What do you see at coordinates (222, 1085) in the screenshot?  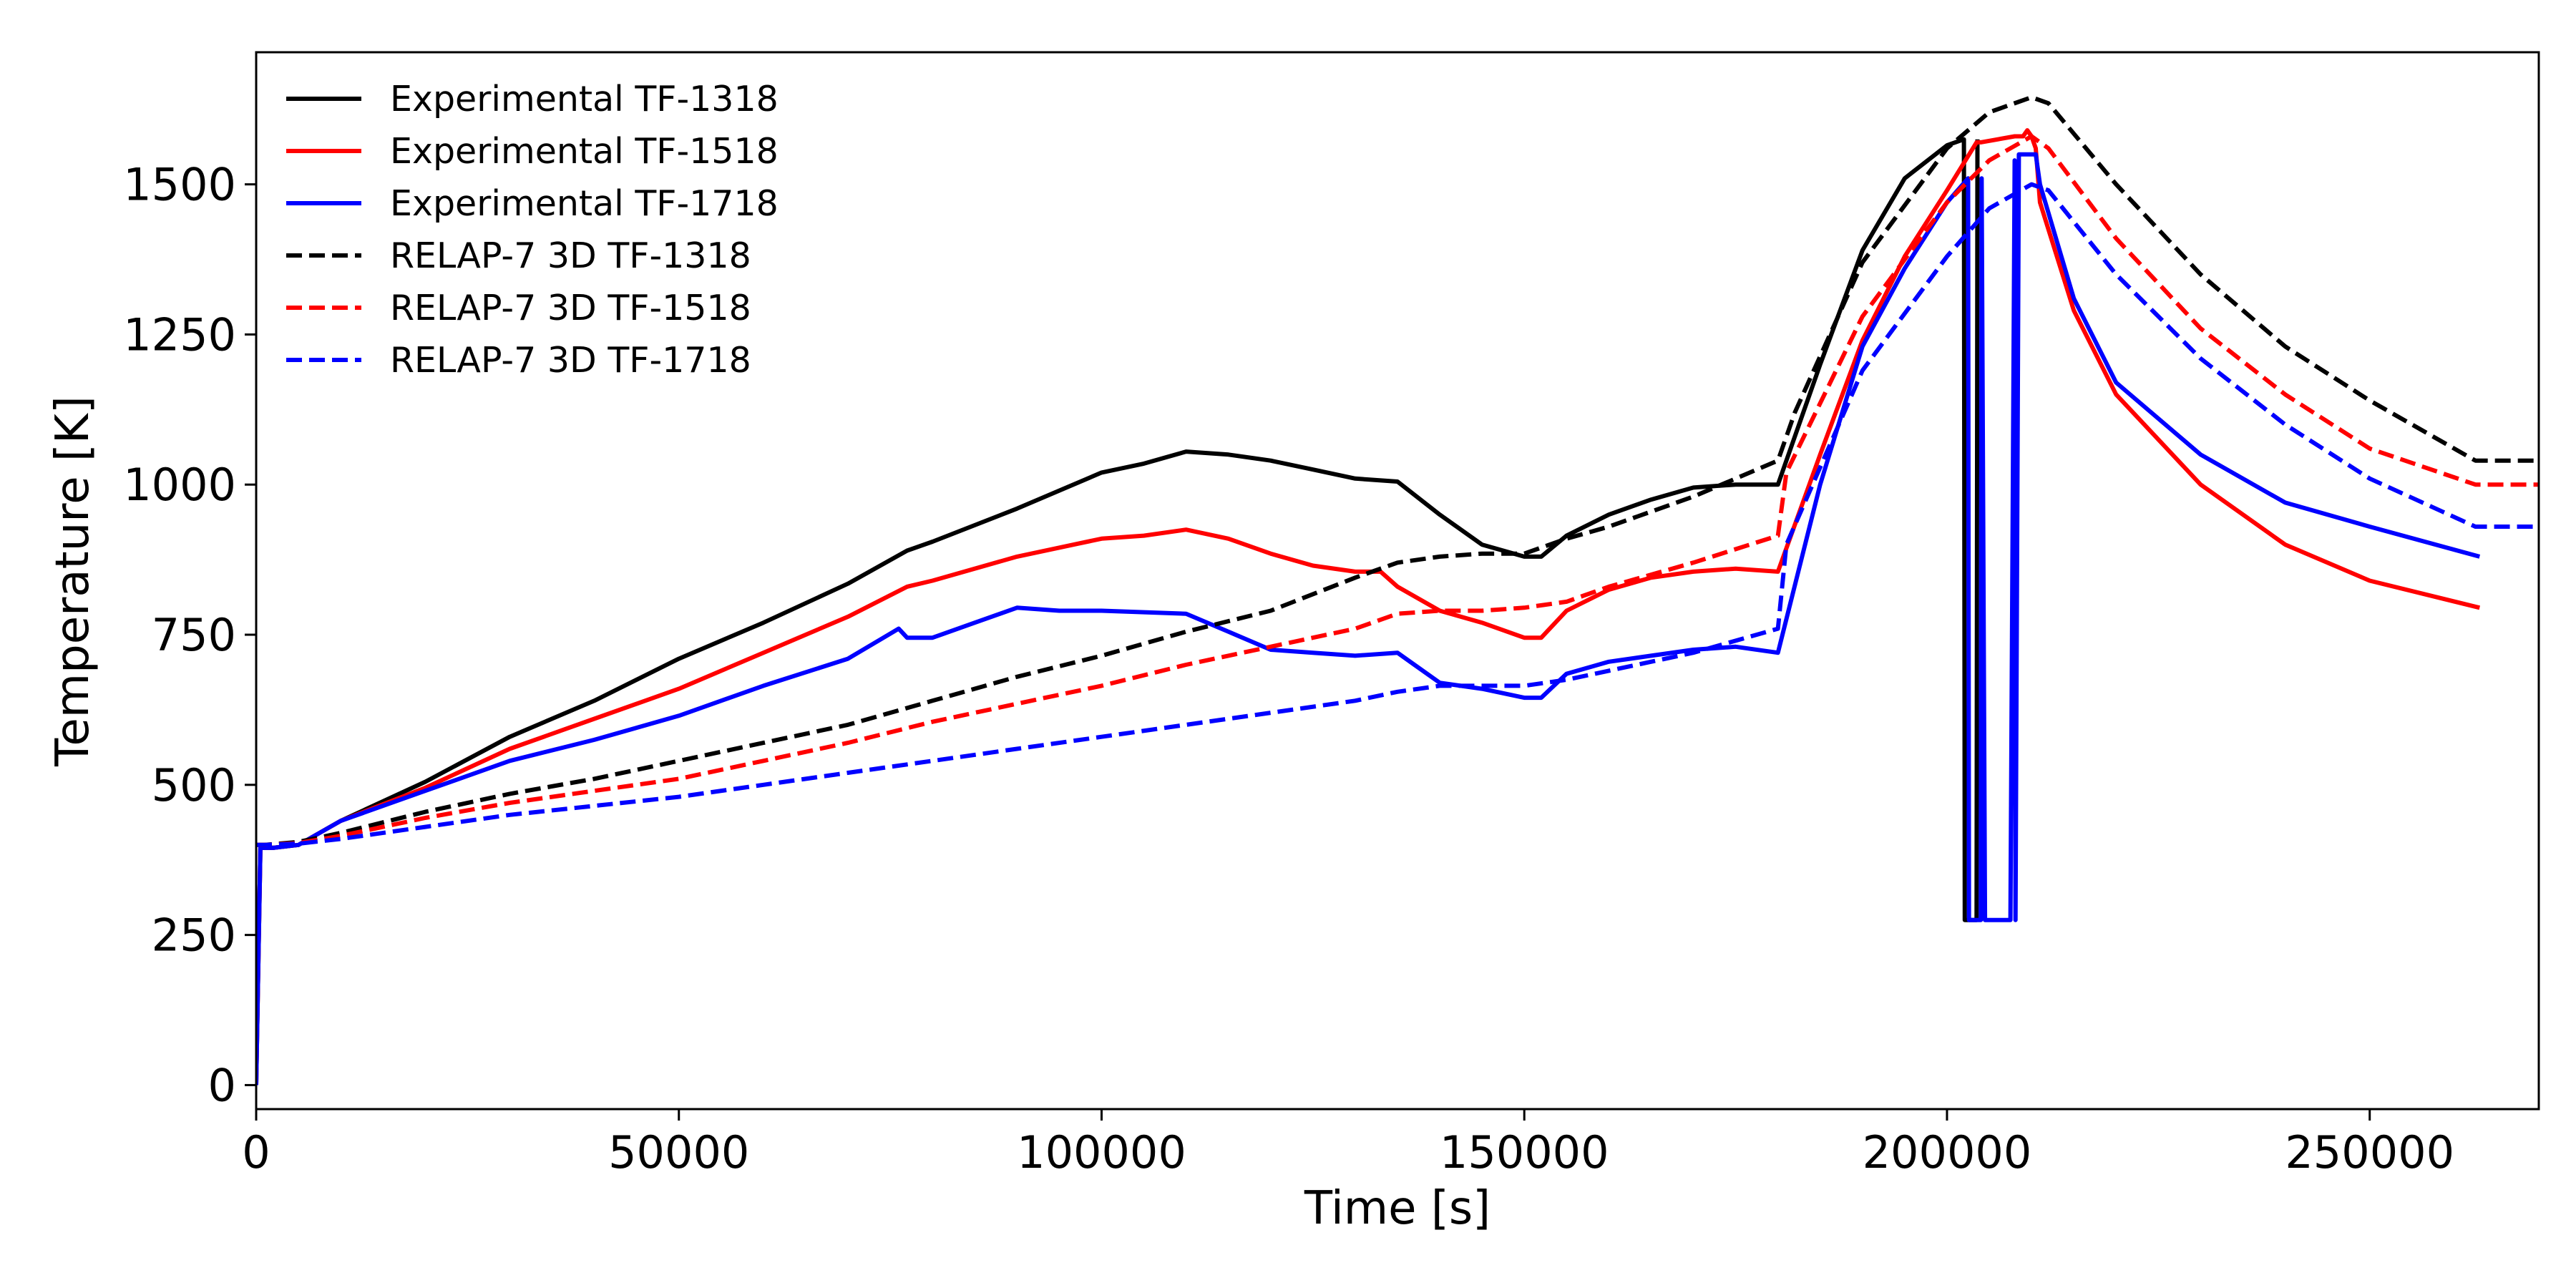 I see `y-tick-label: 0` at bounding box center [222, 1085].